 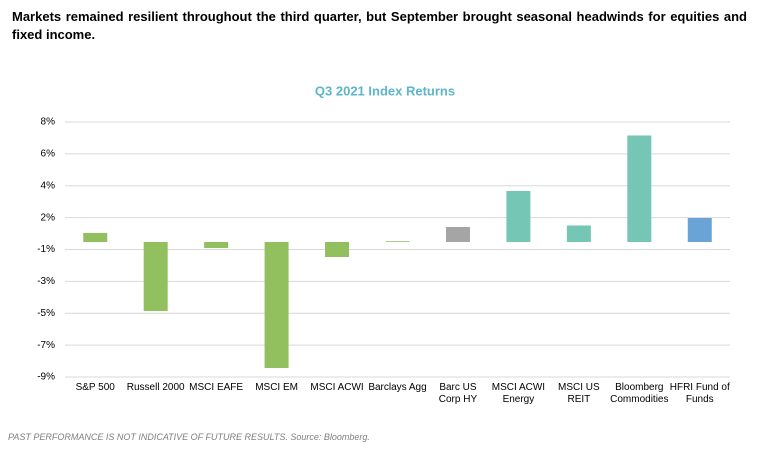 What do you see at coordinates (216, 387) in the screenshot?
I see `x-tick-label: MSCI EAFE` at bounding box center [216, 387].